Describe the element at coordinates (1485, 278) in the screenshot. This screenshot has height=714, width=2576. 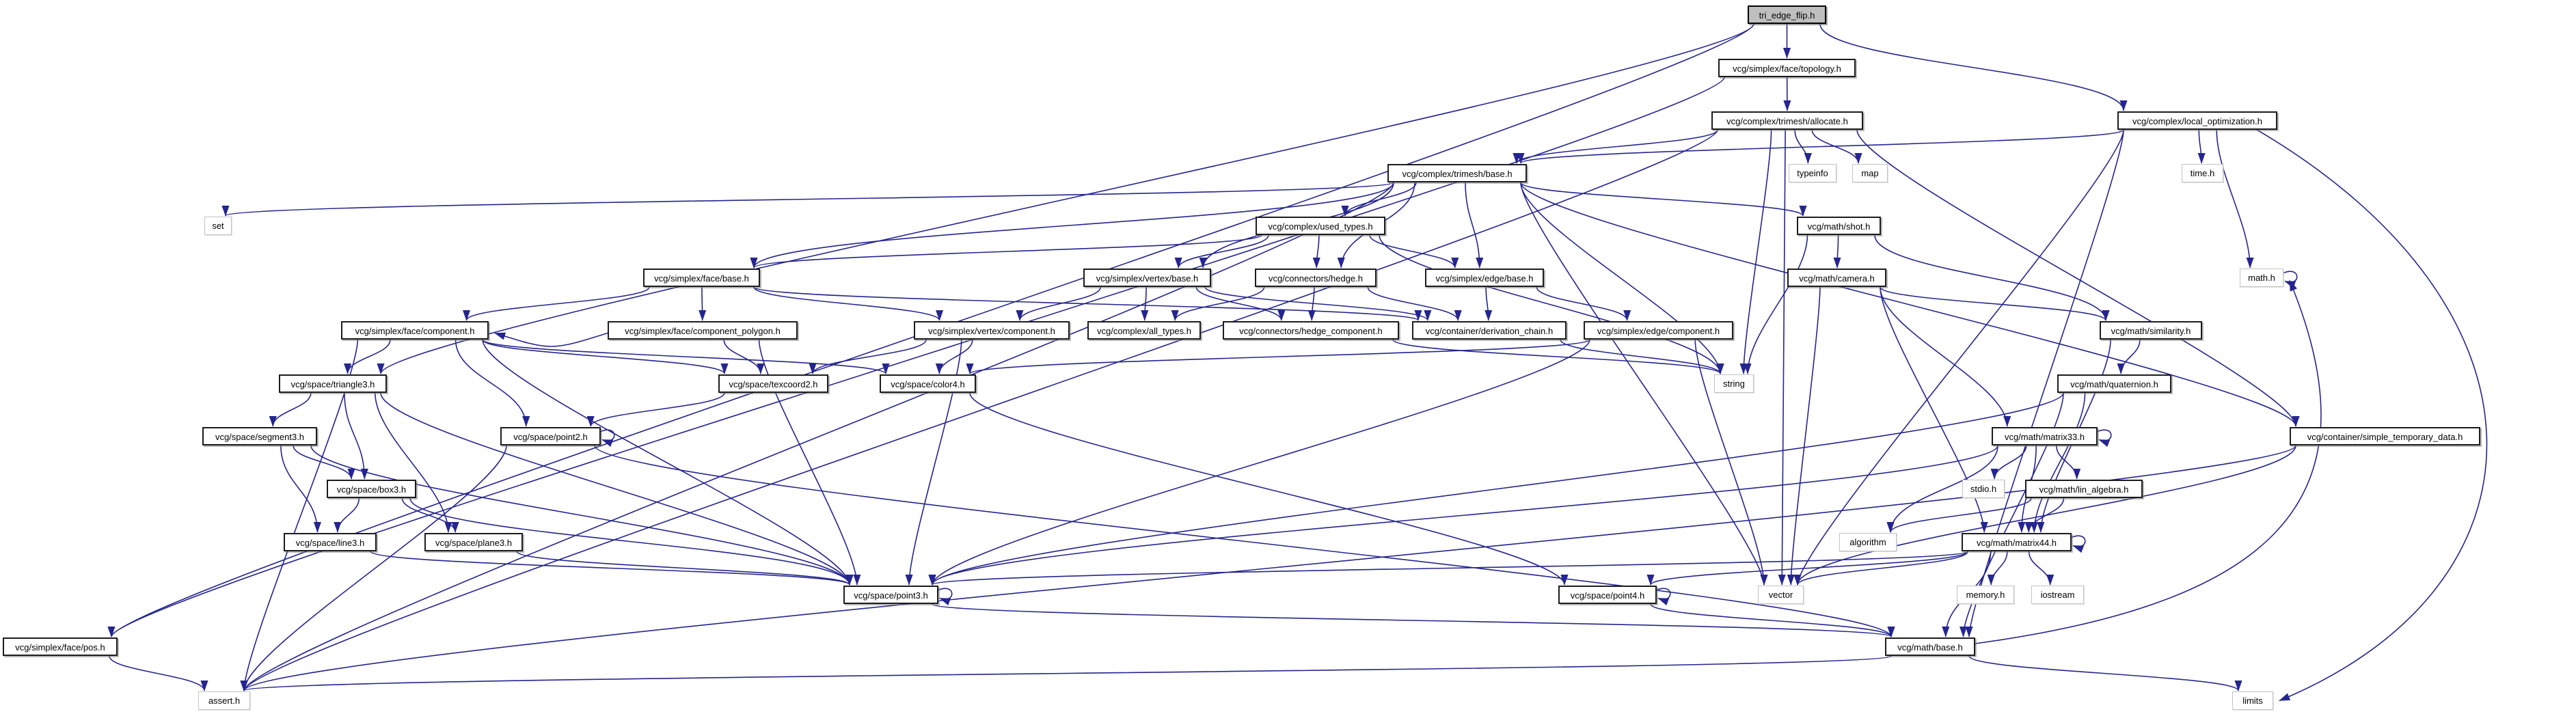
I see `node-edgebase: vcg/simplex/edge/base.h` at that location.